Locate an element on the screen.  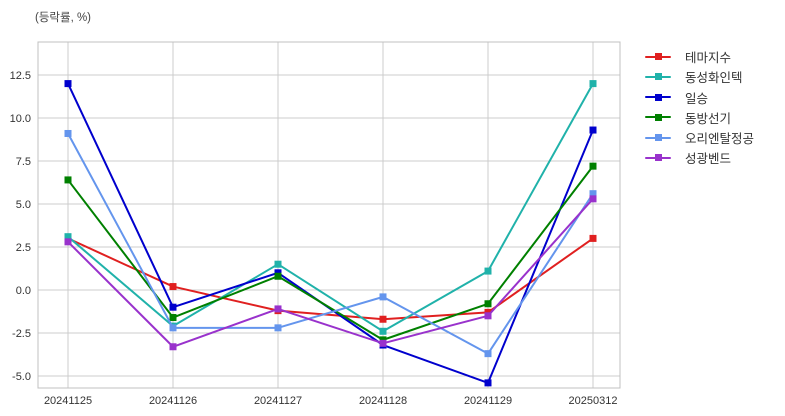
x-tick-label: 20241126 is located at coordinates (173, 401).